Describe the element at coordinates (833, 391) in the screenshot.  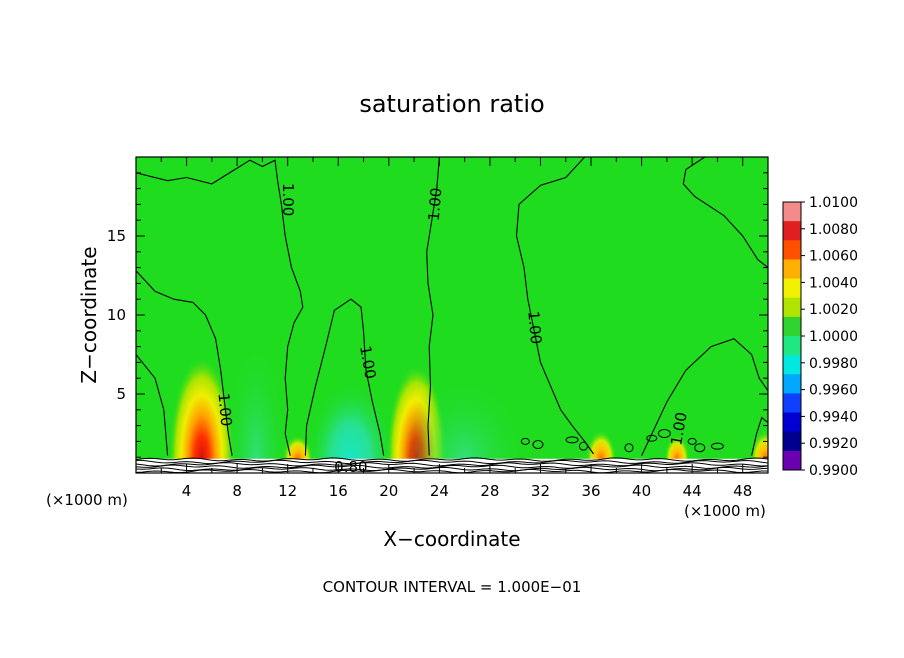
I see `colorbar-label: 0.9960` at that location.